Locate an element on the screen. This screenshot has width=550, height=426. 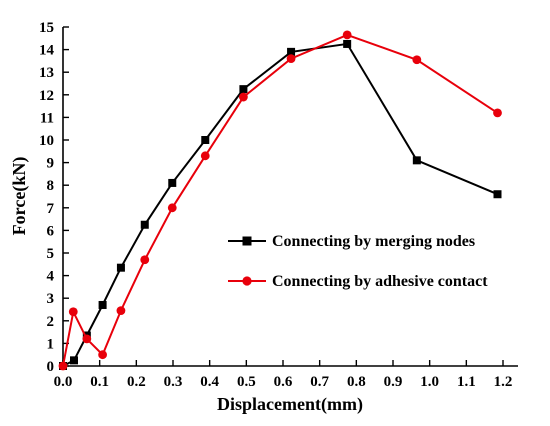
x-tick-label: 0.1 is located at coordinates (99, 382).